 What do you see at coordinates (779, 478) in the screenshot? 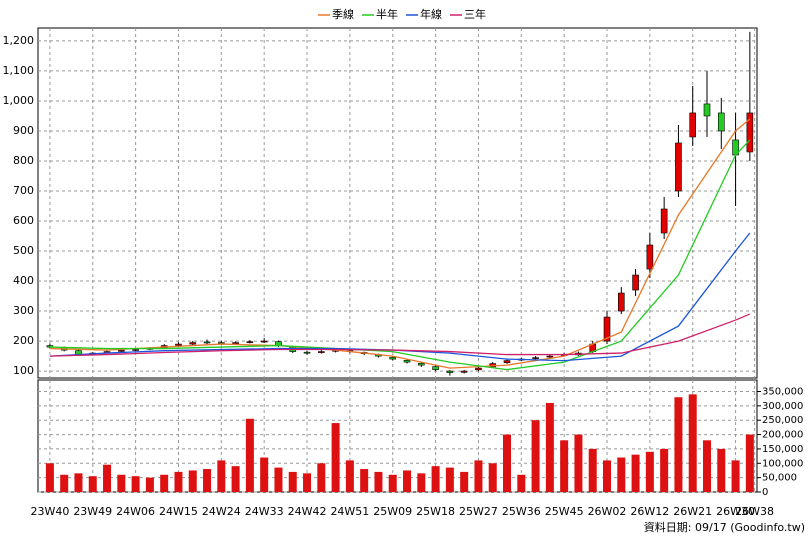
I see `y2-tick-label: 50,000` at bounding box center [779, 478].